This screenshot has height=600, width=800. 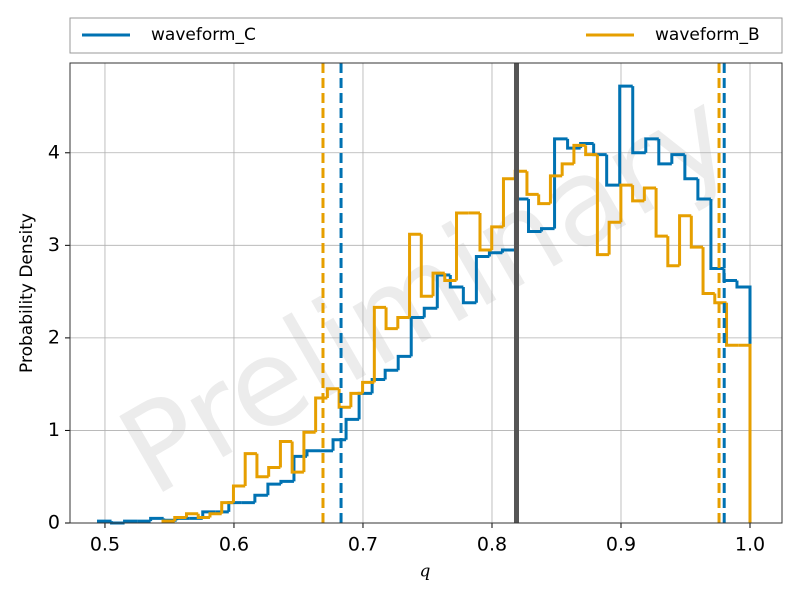 I want to click on x-tick-label: 0.8, so click(x=492, y=545).